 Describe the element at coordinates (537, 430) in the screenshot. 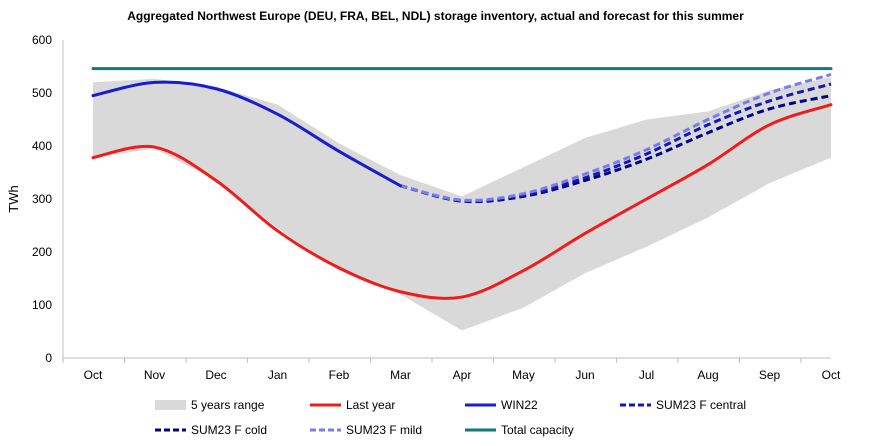

I see `legend-label: Total capacity` at that location.